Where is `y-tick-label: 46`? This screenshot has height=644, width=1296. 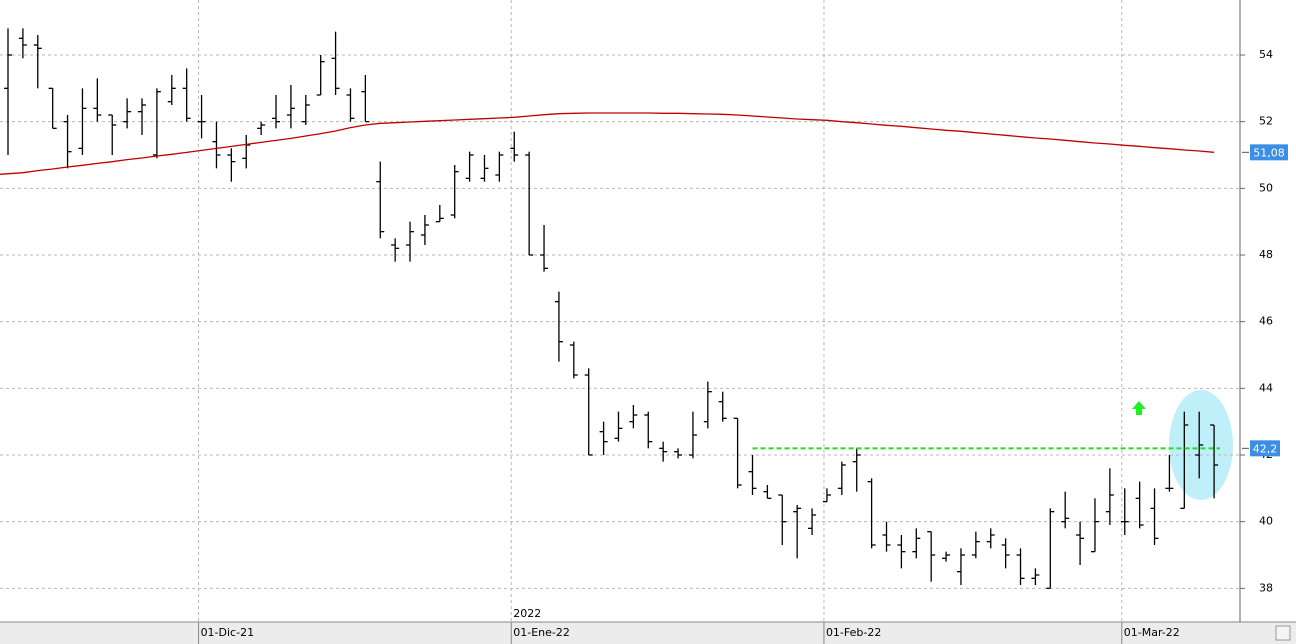
y-tick-label: 46 is located at coordinates (1266, 321).